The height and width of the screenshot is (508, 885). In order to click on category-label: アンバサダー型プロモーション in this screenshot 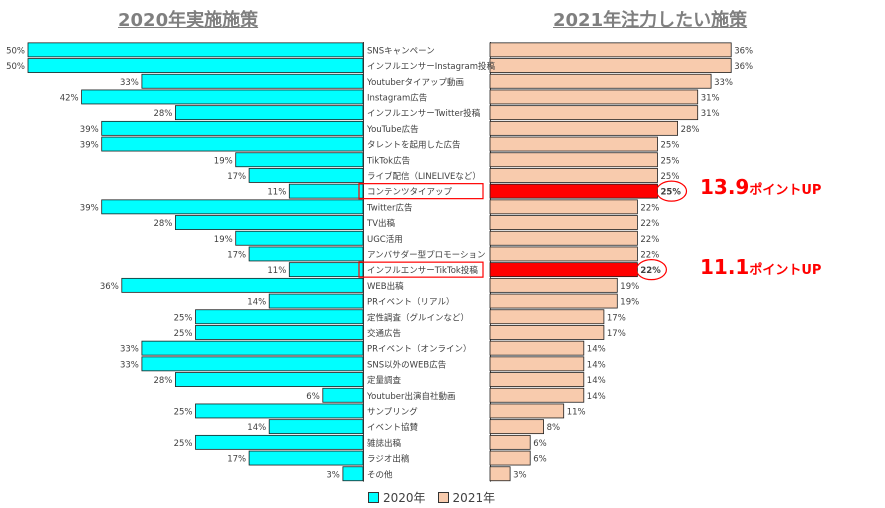, I will do `click(426, 254)`.